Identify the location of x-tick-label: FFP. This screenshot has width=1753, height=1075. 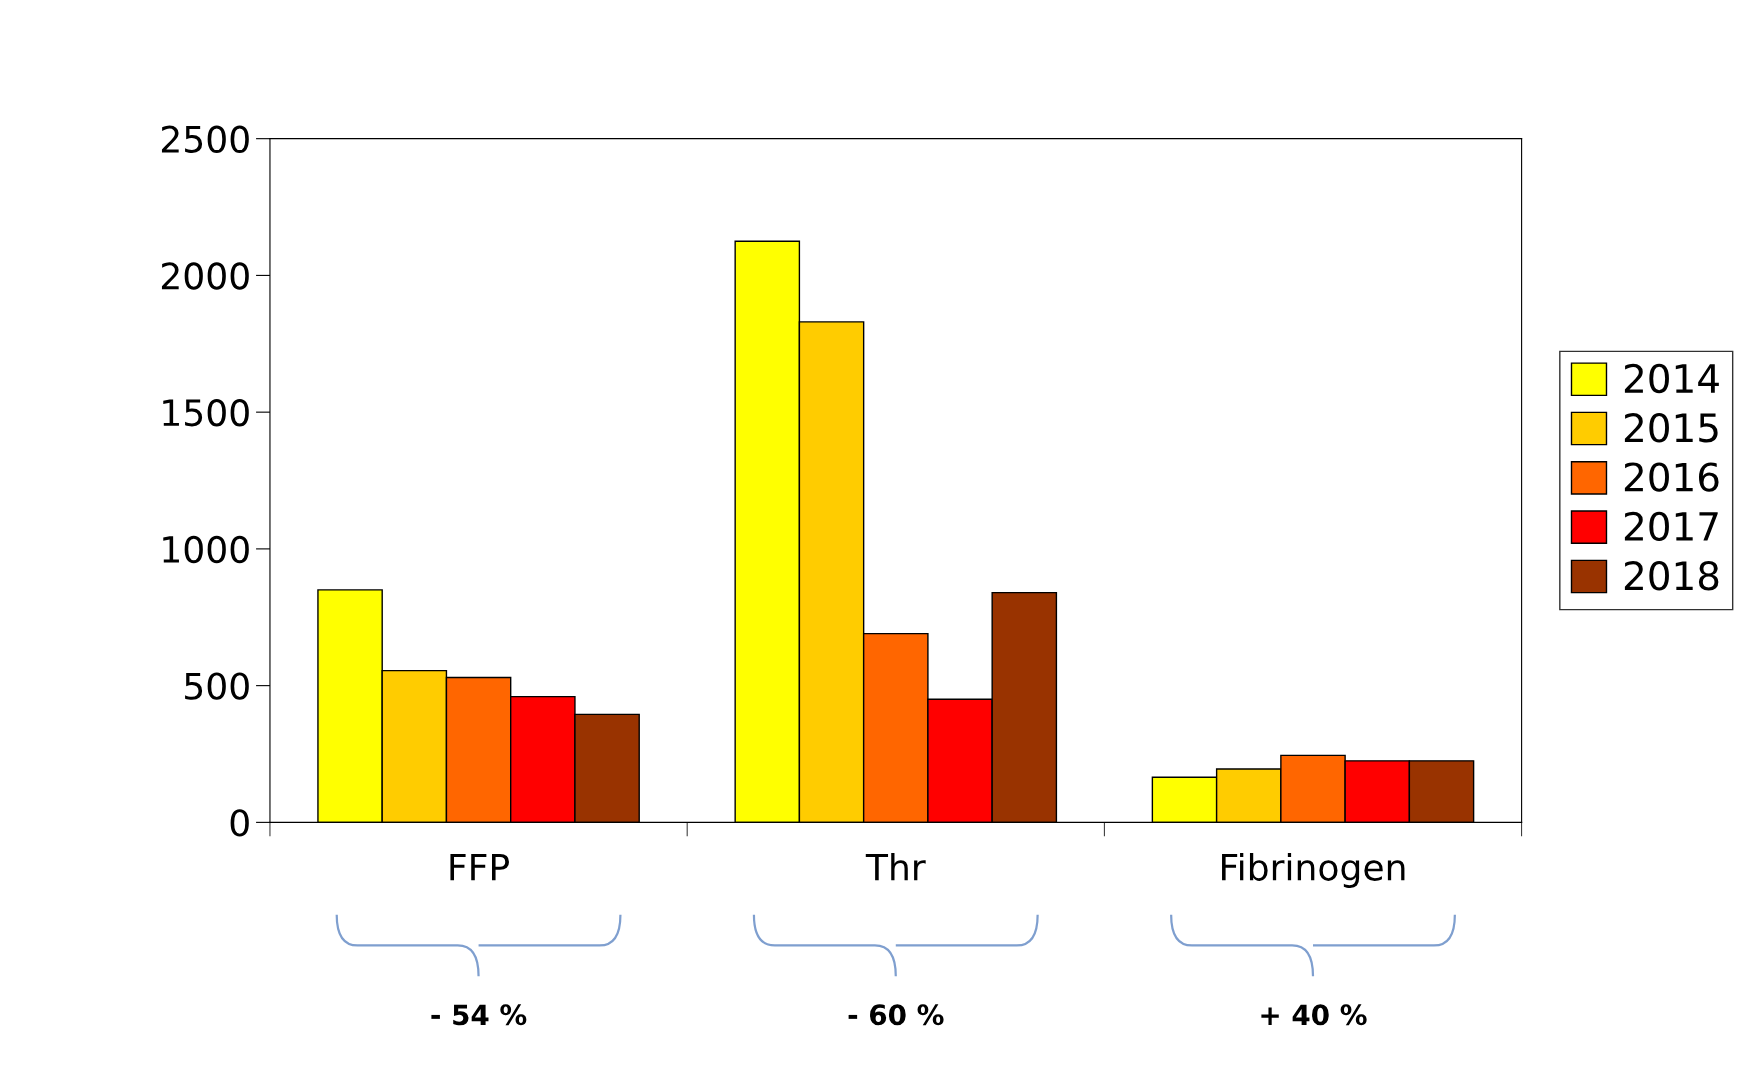
(479, 867).